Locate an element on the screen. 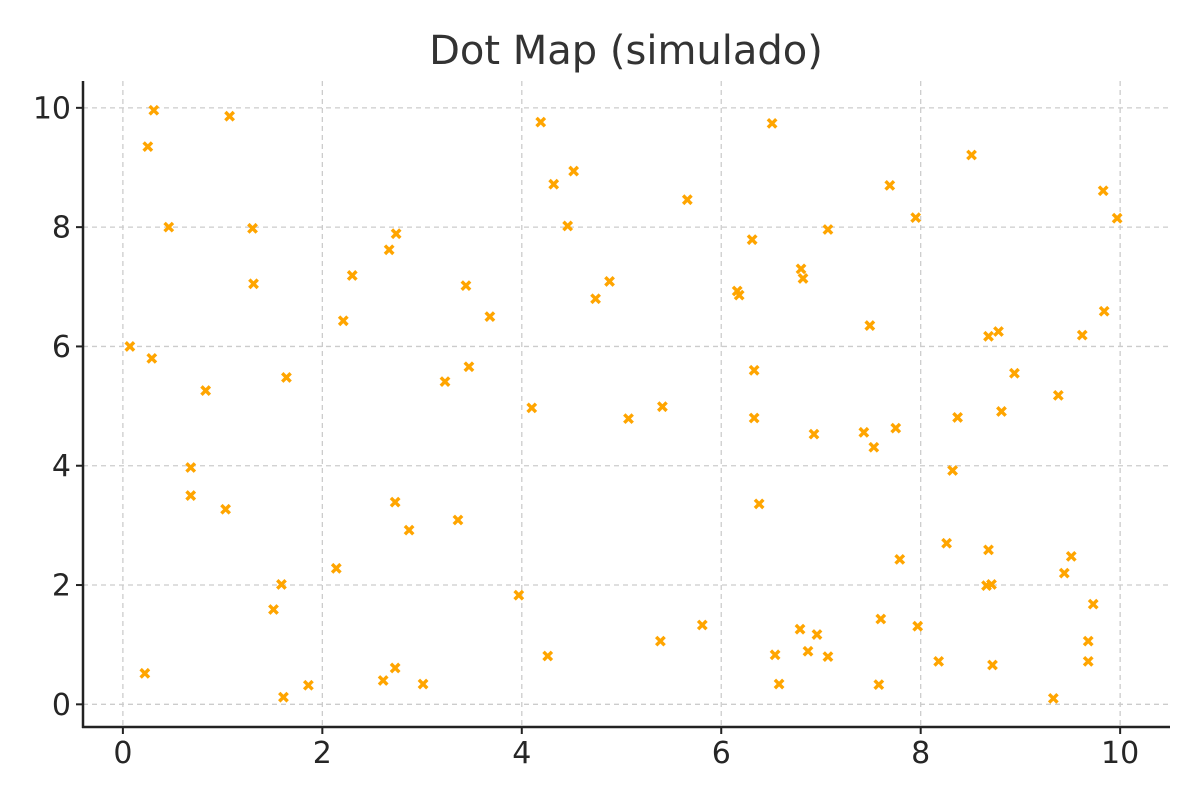 The width and height of the screenshot is (1200, 800). x-tick-label: 4 is located at coordinates (521, 753).